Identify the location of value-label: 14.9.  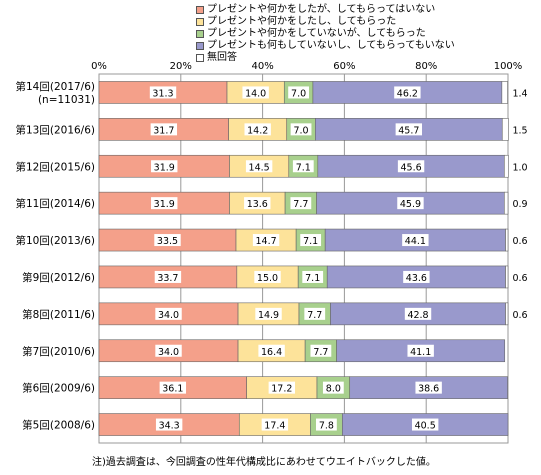
(268, 315).